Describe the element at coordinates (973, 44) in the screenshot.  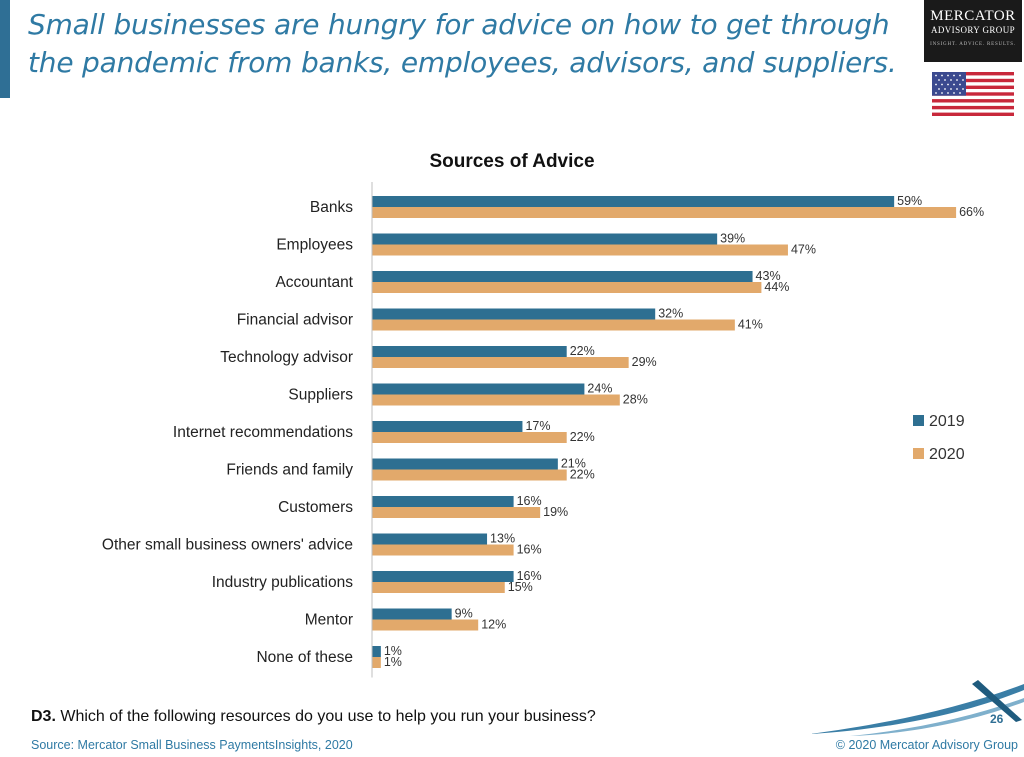
I see `logo-tagline: INSIGHT. ADVICE. RESULTS.` at that location.